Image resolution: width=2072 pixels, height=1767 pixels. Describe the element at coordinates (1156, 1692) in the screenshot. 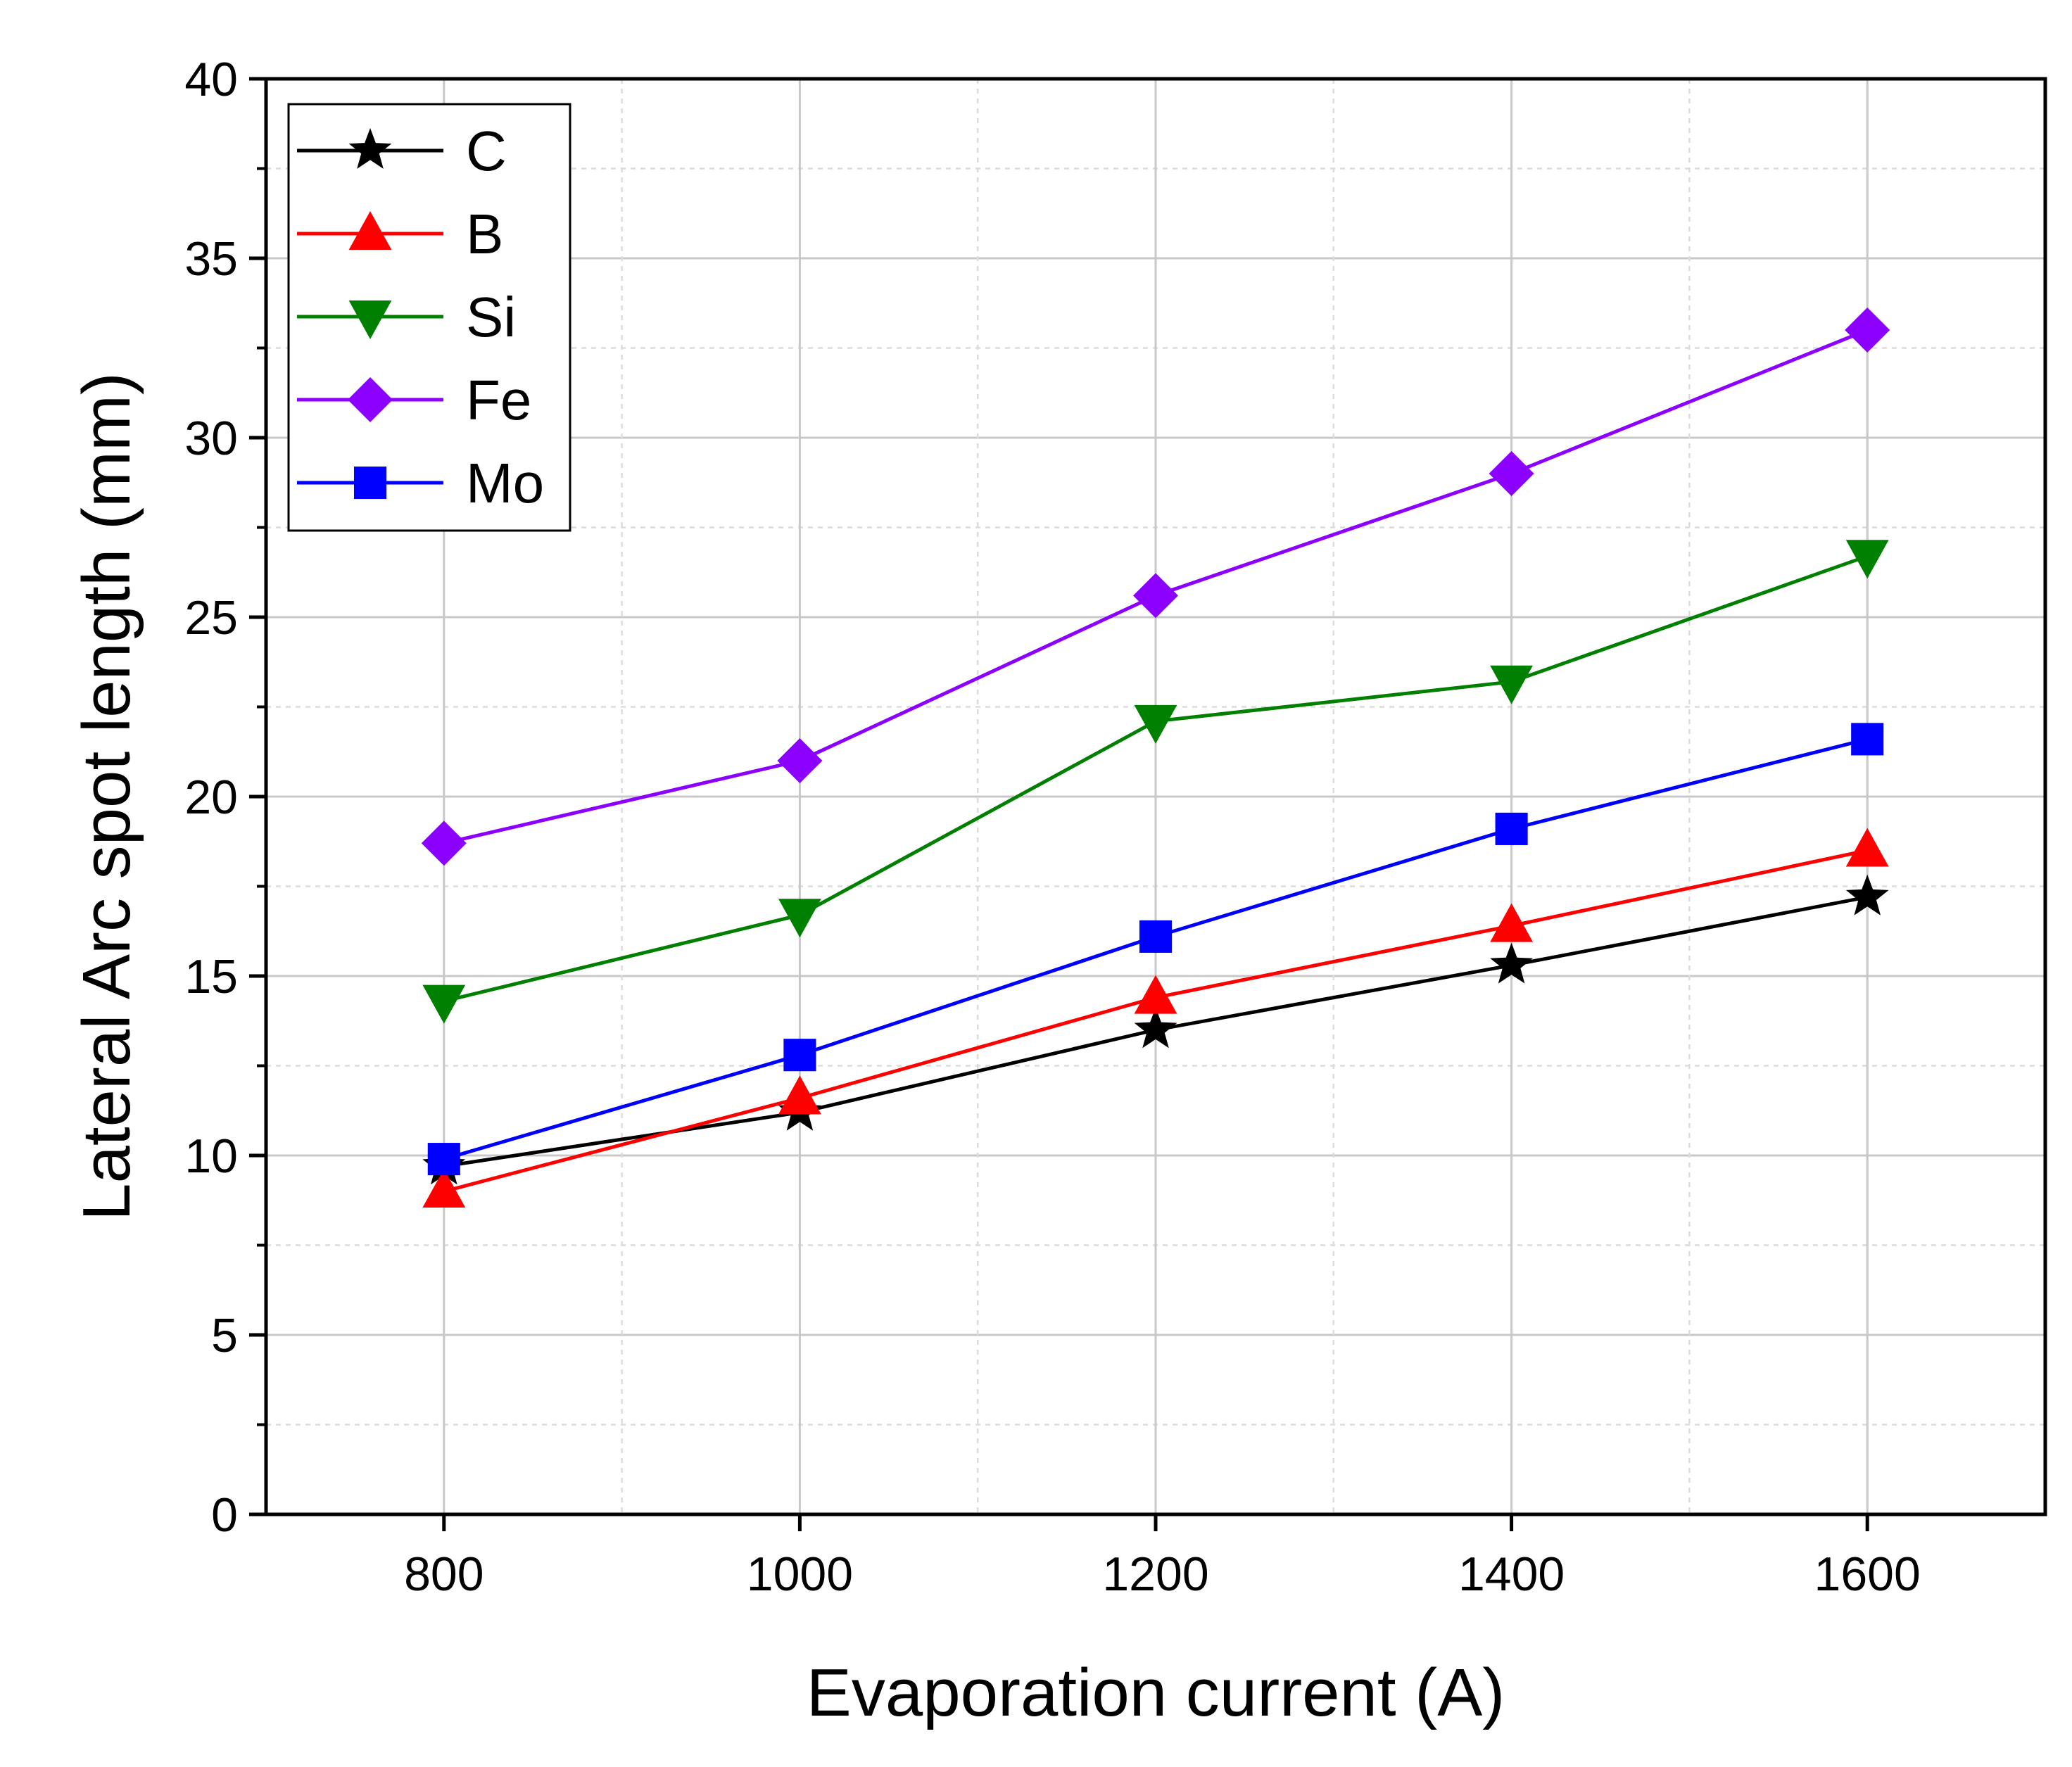

I see `x-axis-title: Evaporation current (A)` at that location.